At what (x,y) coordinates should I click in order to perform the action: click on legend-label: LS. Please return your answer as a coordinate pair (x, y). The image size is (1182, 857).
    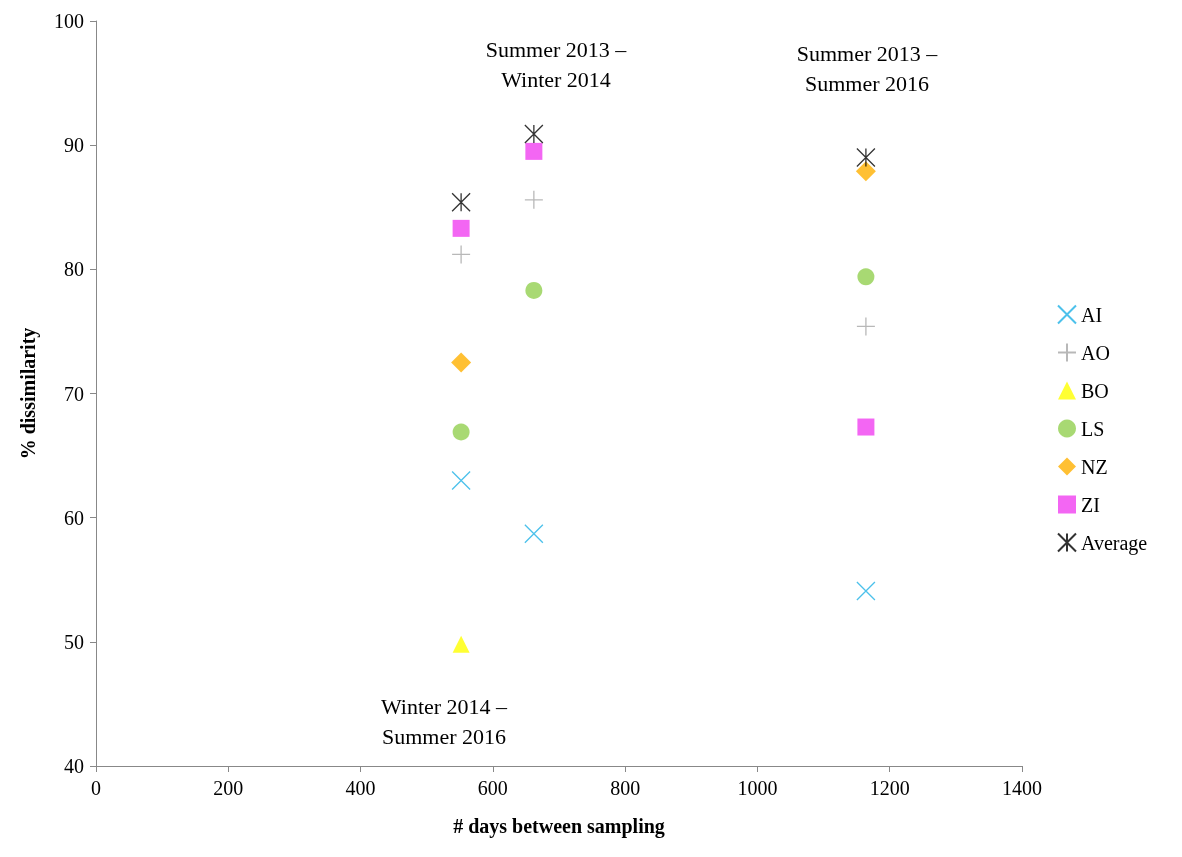
    Looking at the image, I should click on (1093, 428).